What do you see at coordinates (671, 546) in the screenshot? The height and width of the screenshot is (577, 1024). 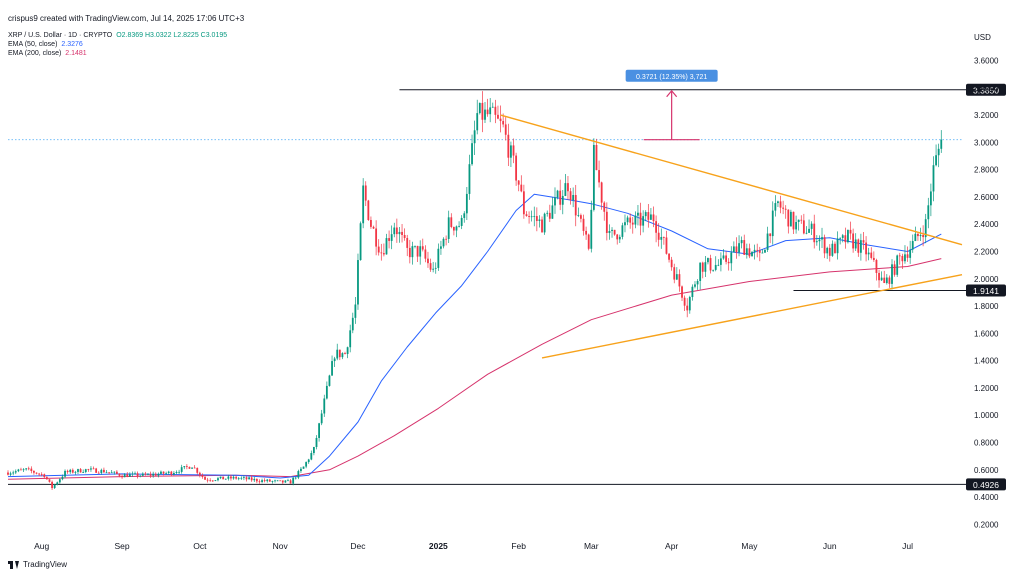 I see `x-tick-label: Apr` at bounding box center [671, 546].